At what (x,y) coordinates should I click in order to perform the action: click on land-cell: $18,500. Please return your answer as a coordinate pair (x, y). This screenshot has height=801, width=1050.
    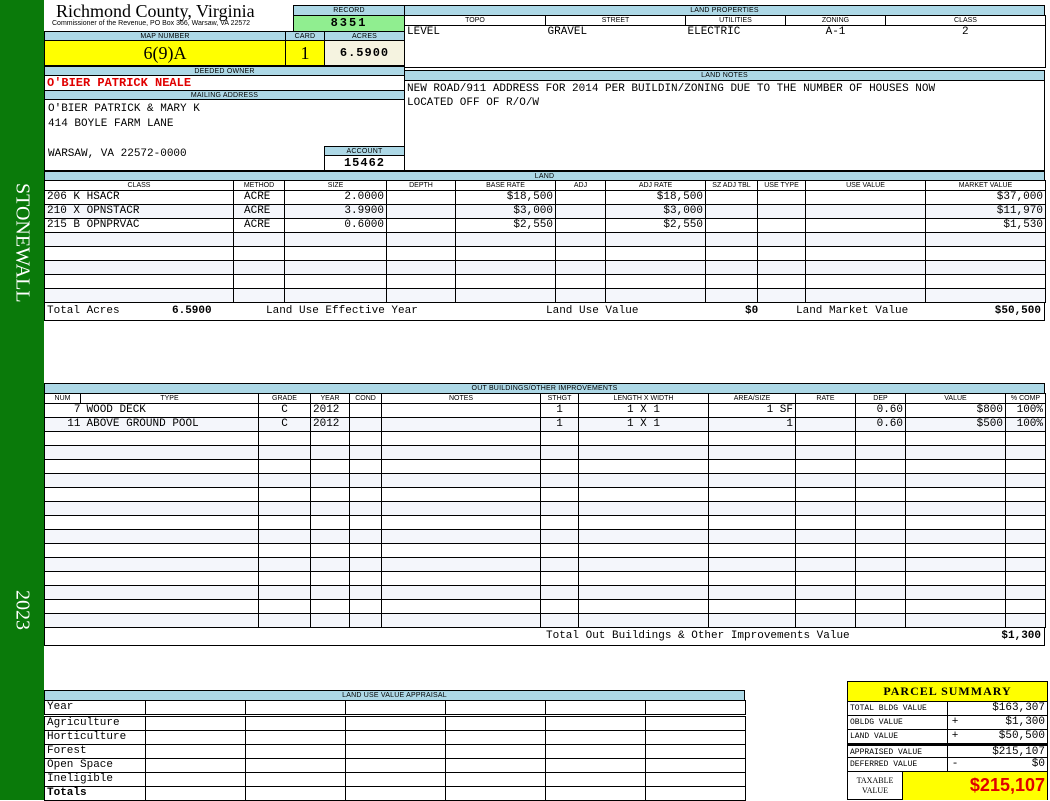
    Looking at the image, I should click on (655, 197).